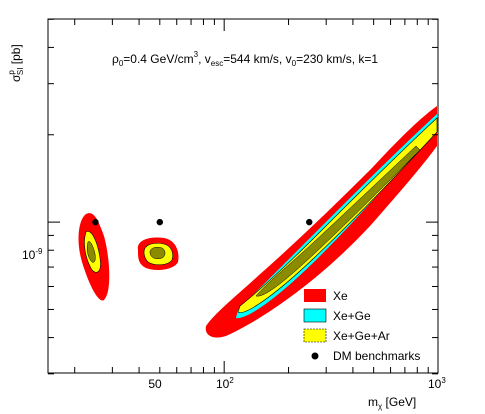  Describe the element at coordinates (32, 254) in the screenshot. I see `y-tick-label: 10-9` at that location.